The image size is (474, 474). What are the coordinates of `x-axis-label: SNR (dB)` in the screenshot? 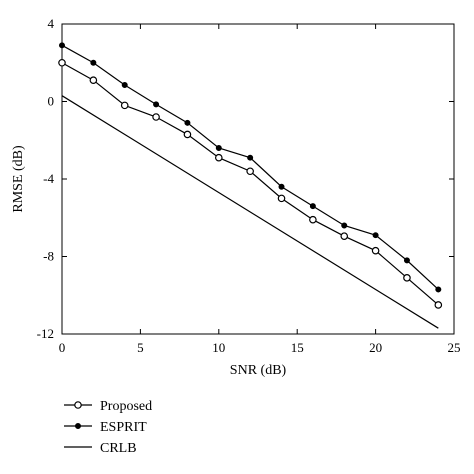 It's located at (258, 370).